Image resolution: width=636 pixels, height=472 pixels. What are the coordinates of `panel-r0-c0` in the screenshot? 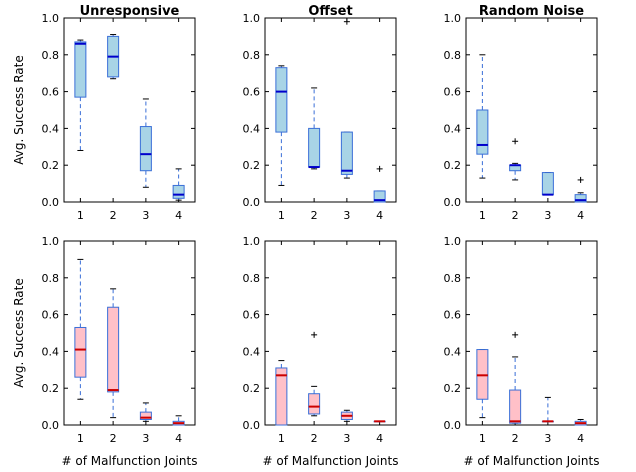 It's located at (129, 110).